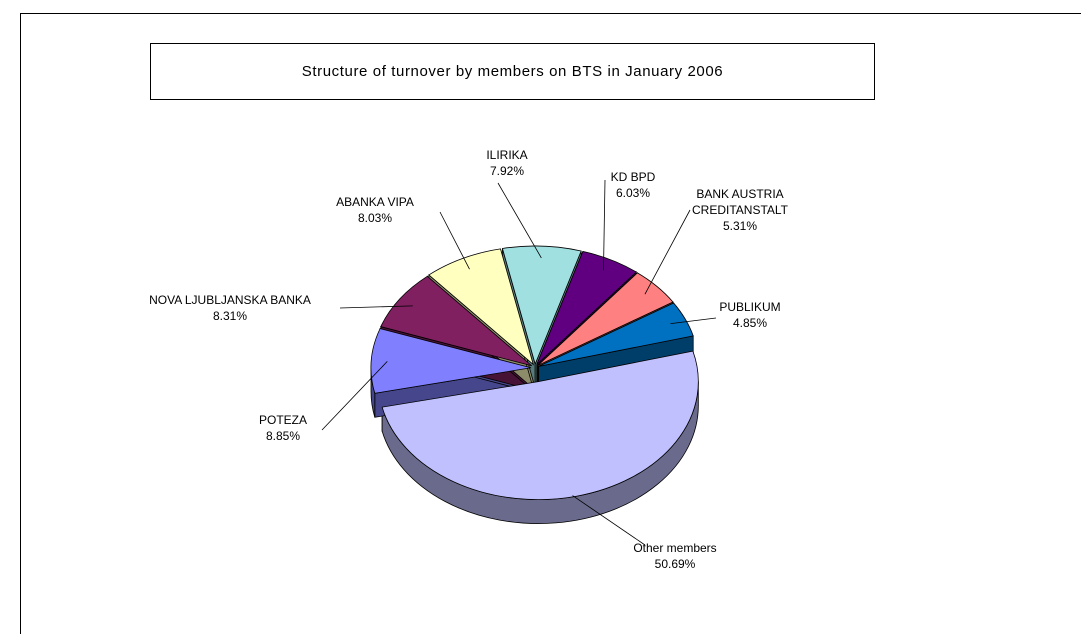  I want to click on slice-category-label: PUBLIKUM, so click(750, 307).